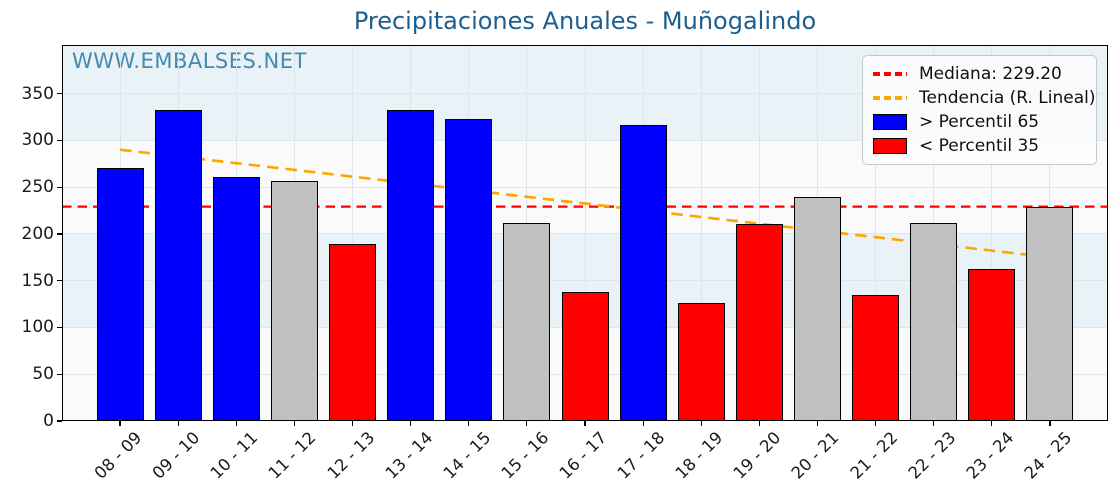 Image resolution: width=1120 pixels, height=500 pixels. I want to click on legend-item-percentil-35: < Percentil 35, so click(979, 146).